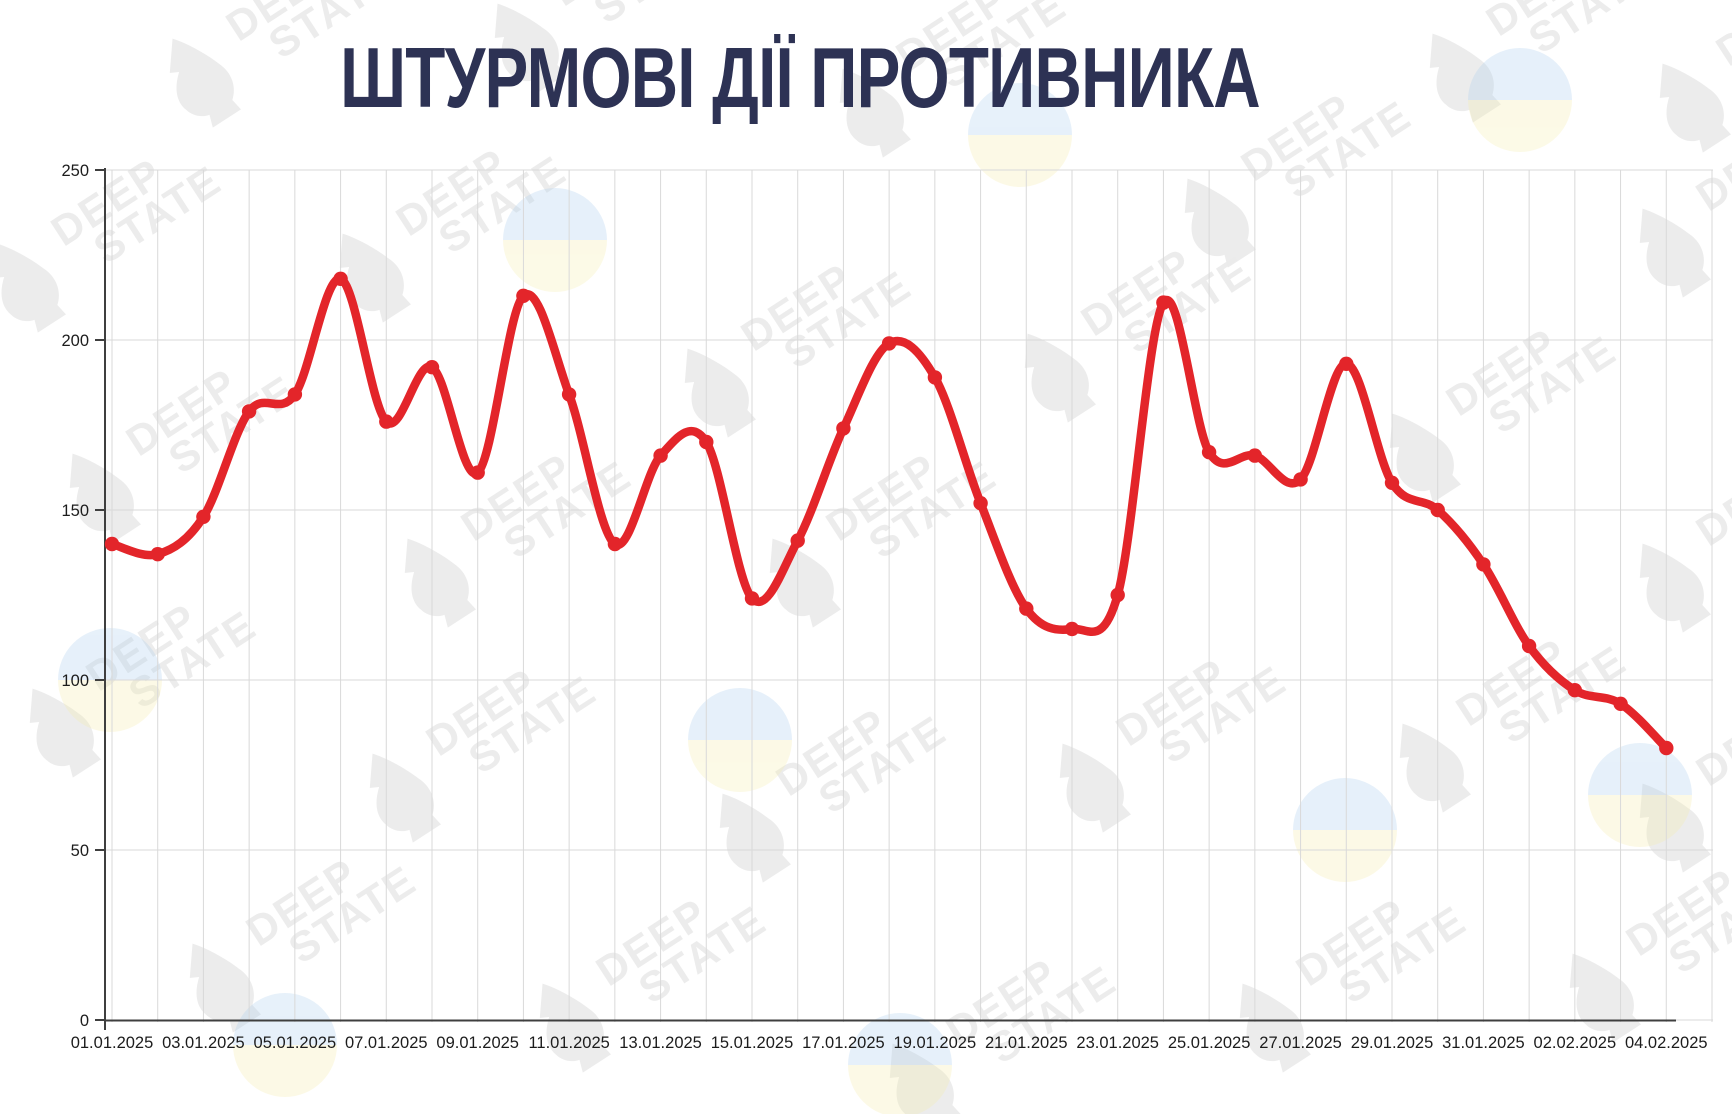  Describe the element at coordinates (935, 1043) in the screenshot. I see `x-tick-label: 19.01.2025` at that location.